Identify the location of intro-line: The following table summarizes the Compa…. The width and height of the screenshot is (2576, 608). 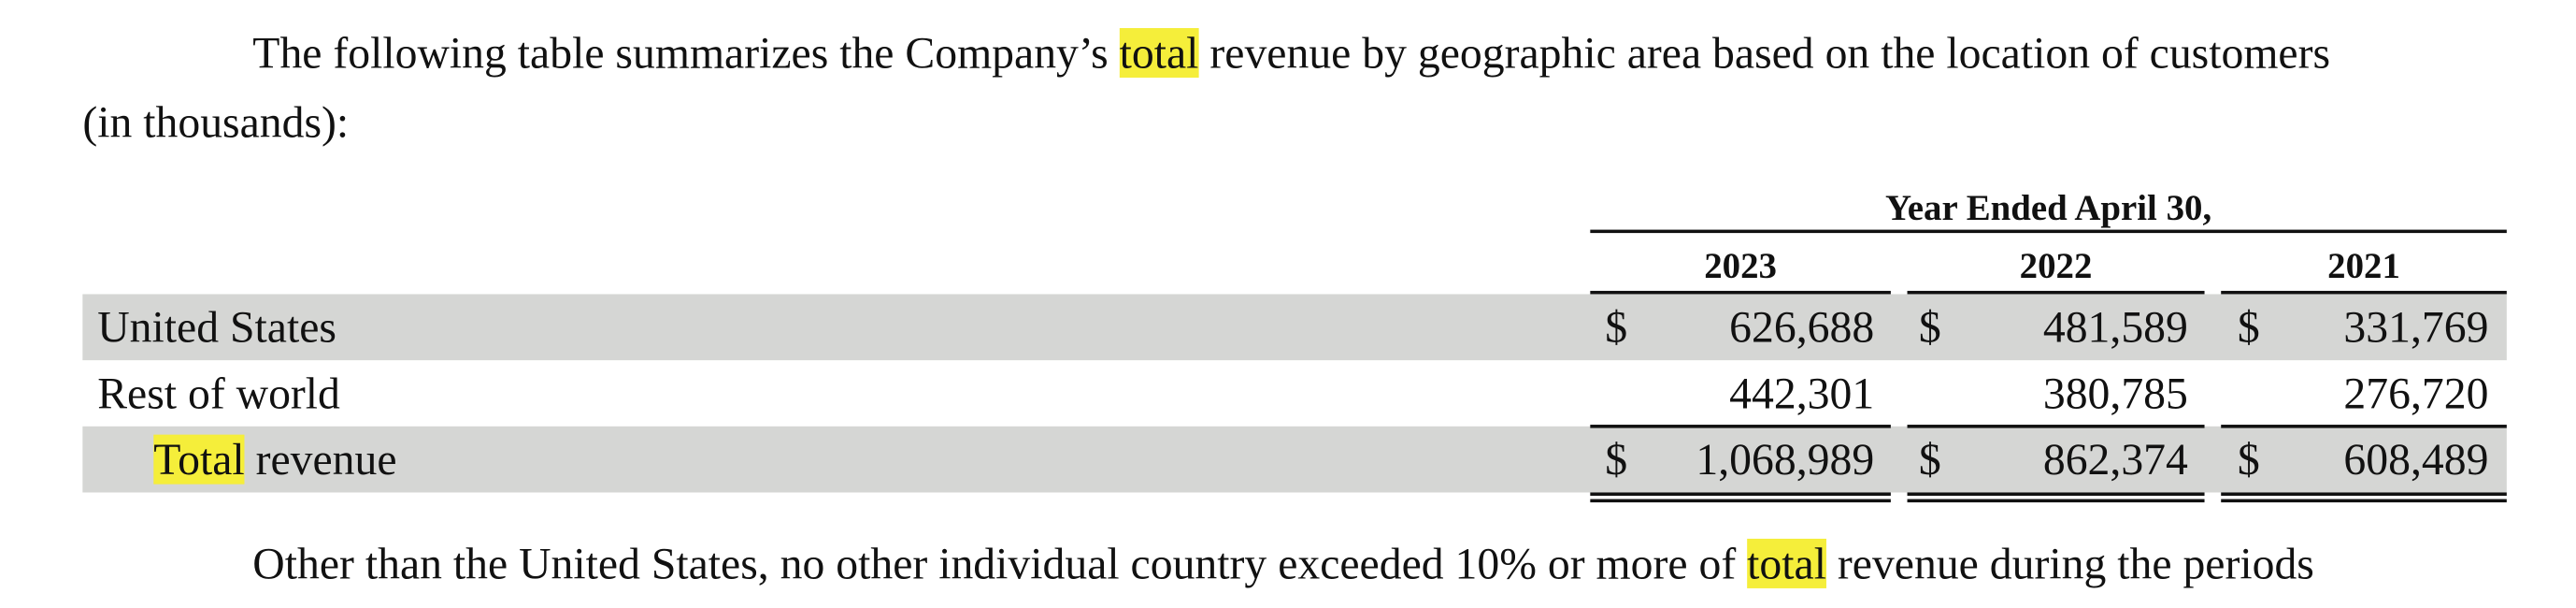
(1291, 53).